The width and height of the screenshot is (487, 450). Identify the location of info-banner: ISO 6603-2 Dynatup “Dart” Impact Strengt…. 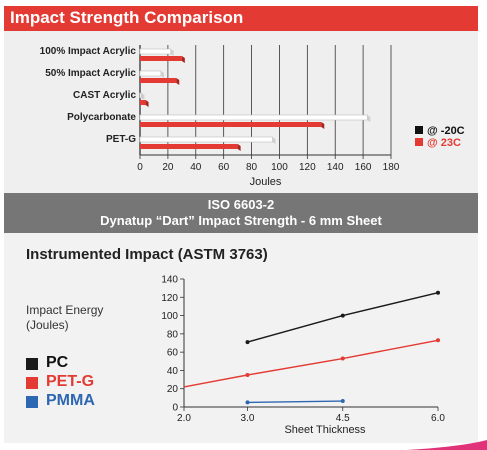
(241, 213).